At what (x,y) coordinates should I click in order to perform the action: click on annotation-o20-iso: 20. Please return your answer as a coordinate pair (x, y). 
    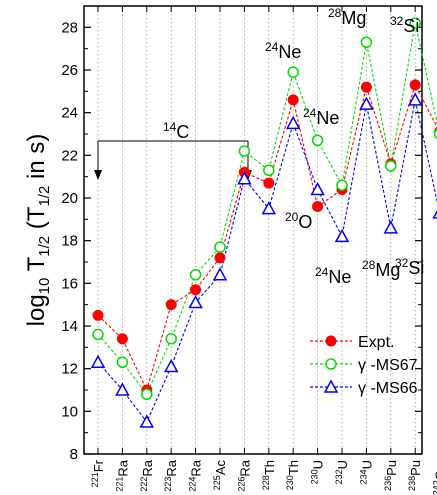
    Looking at the image, I should click on (292, 217).